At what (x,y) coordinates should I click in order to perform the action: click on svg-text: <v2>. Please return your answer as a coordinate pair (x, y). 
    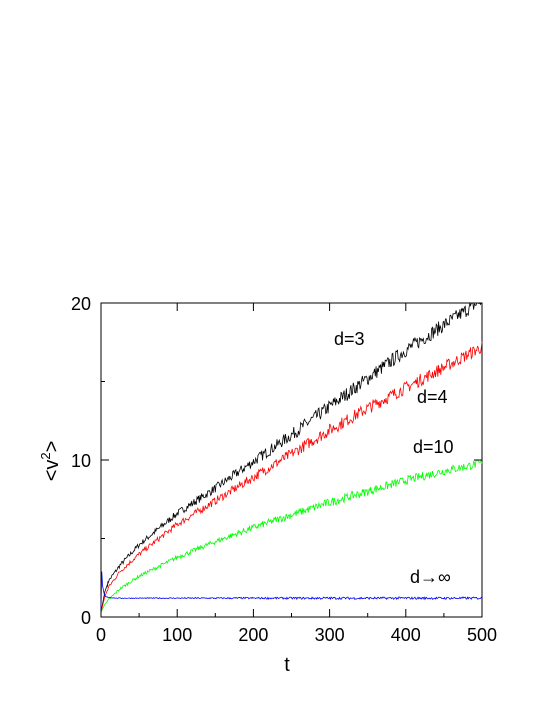
    Looking at the image, I should click on (50, 461).